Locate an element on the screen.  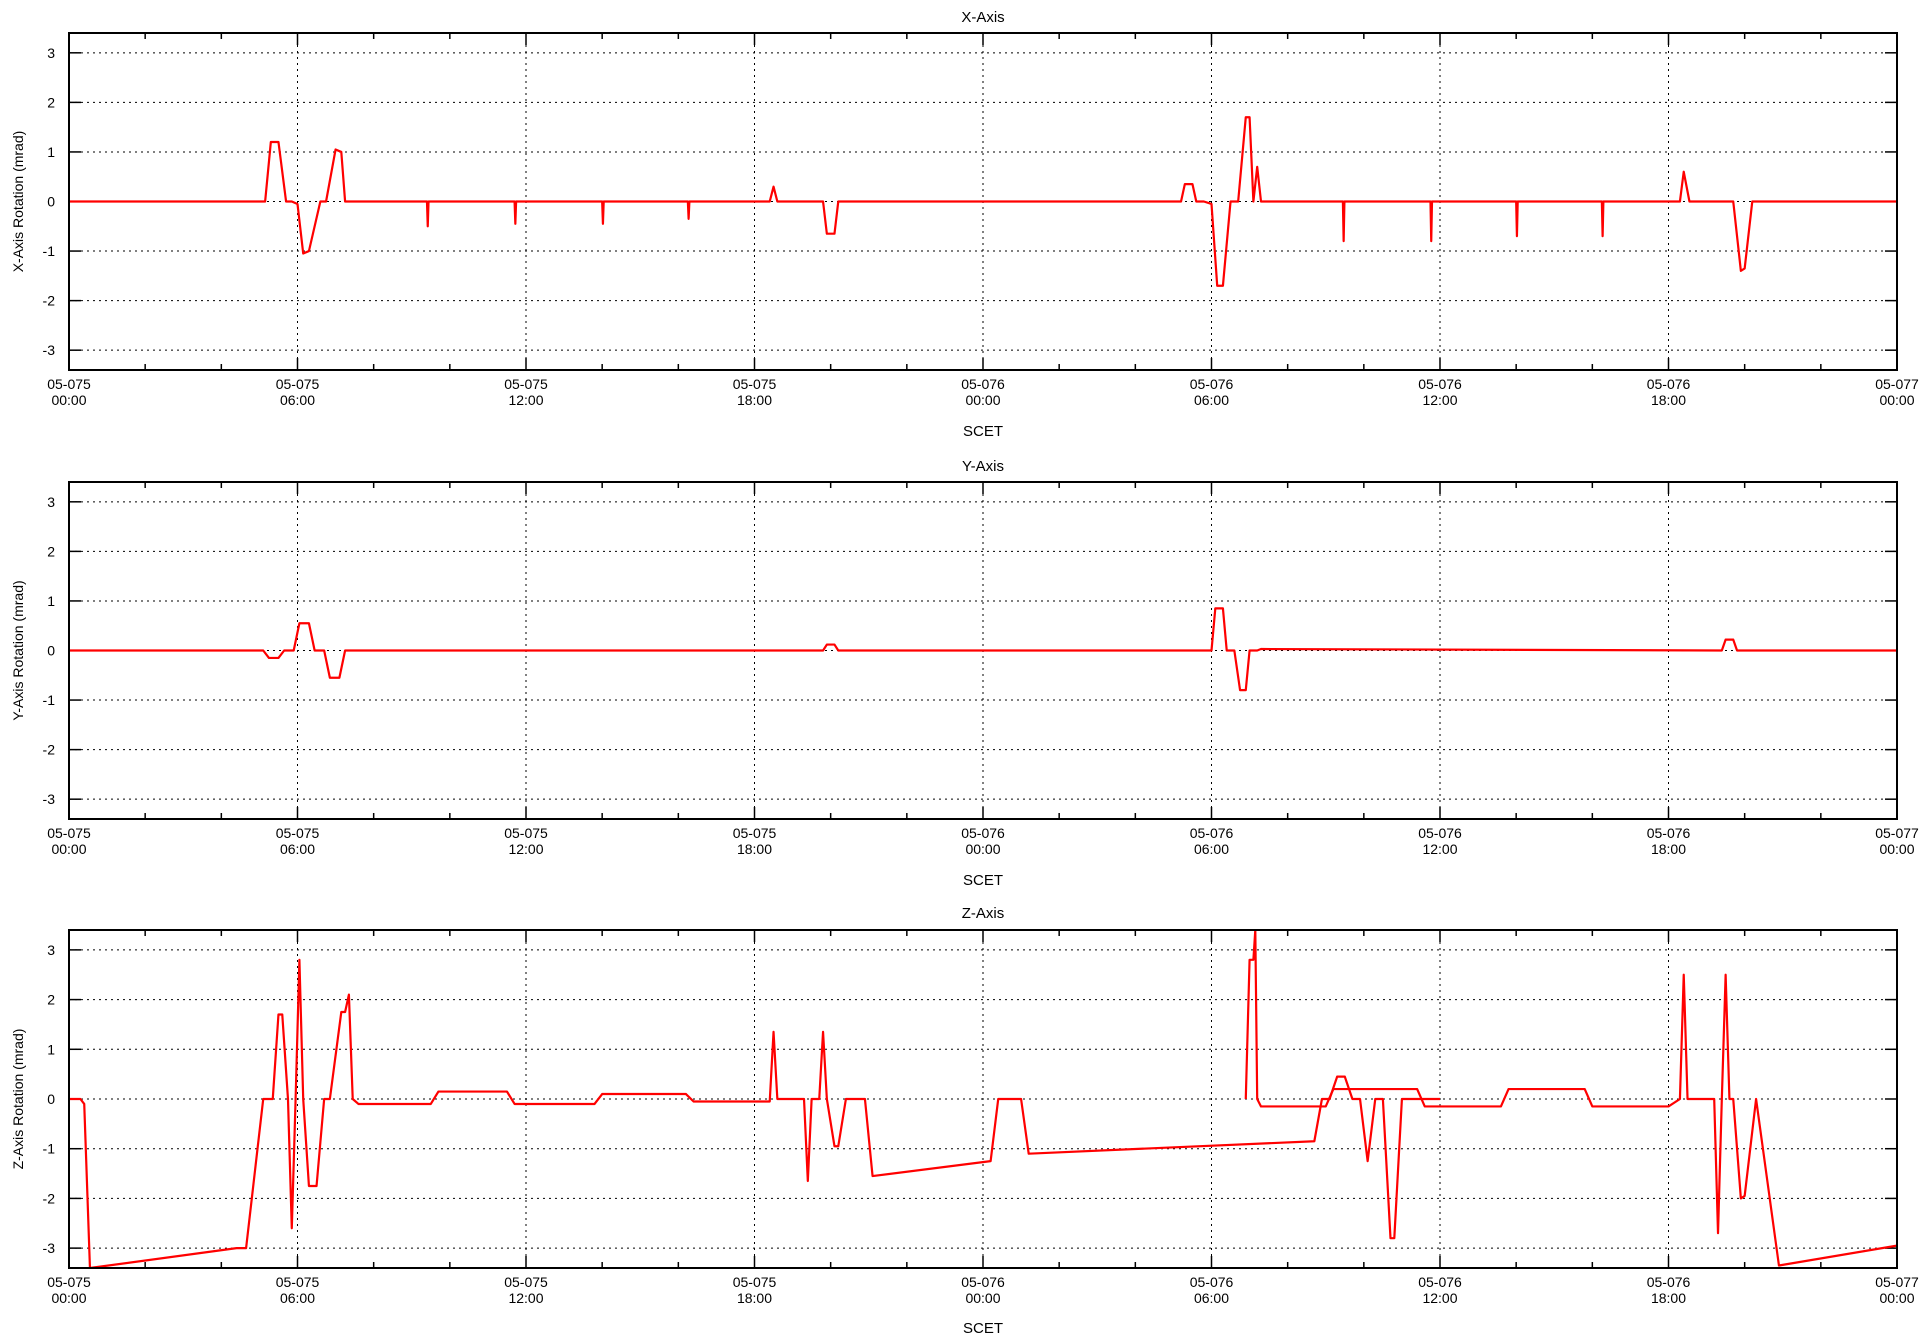
y-axis-label: Y-Axis Rotation (mrad) is located at coordinates (18, 650).